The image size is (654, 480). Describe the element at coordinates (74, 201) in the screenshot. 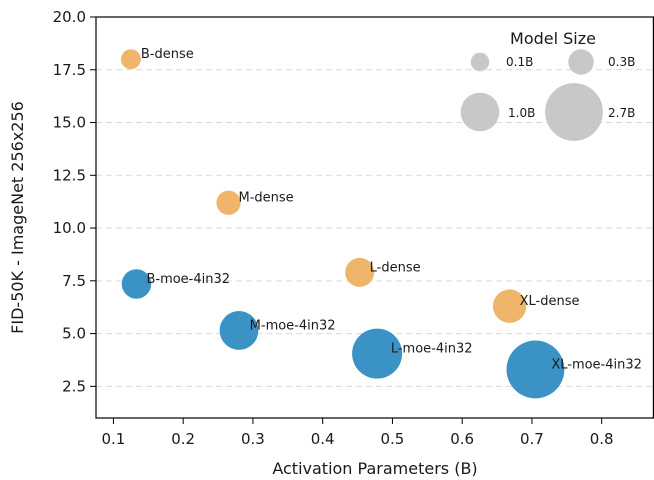

I see `y-axis-ticks: 2.5 5.0 7.5 10.0 12.5 15.0 17.5 20.0` at that location.